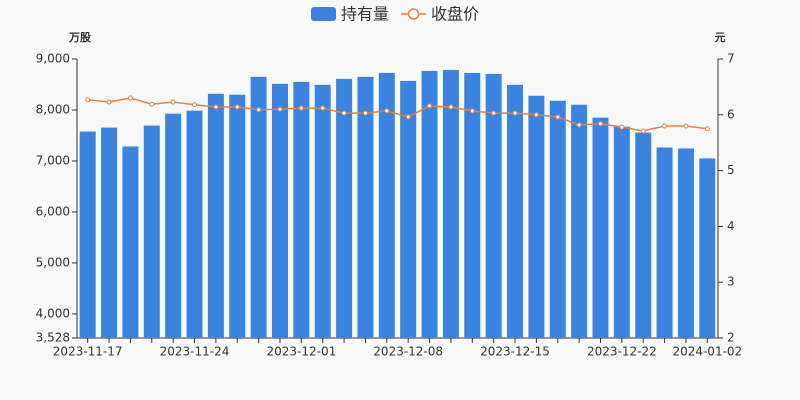 The height and width of the screenshot is (400, 800). Describe the element at coordinates (365, 14) in the screenshot. I see `legend-label: 持有量` at that location.